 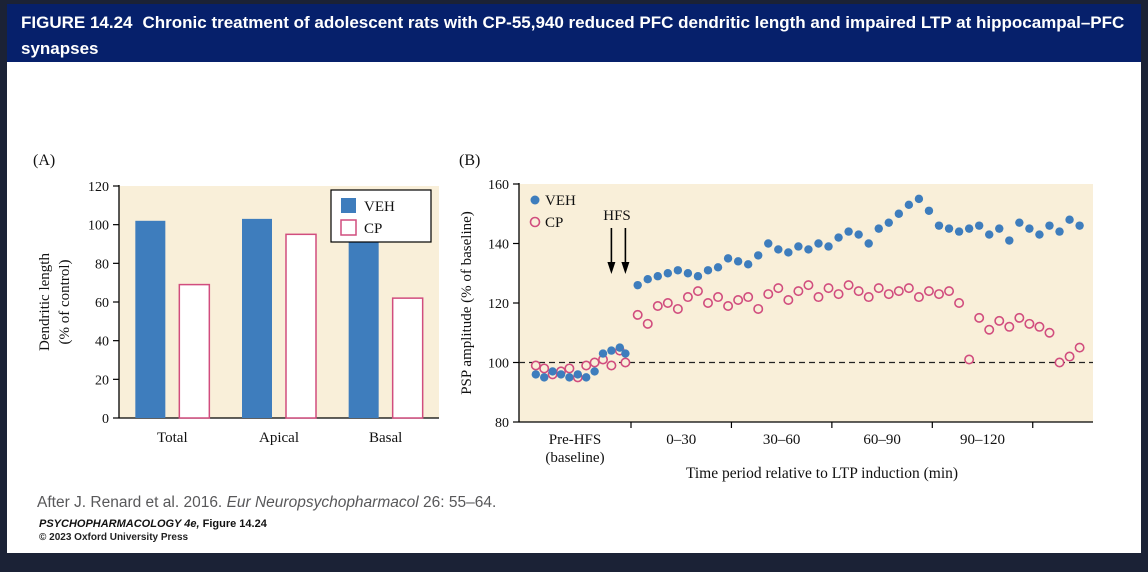 I want to click on svg-text: (% of control), so click(x=65, y=302).